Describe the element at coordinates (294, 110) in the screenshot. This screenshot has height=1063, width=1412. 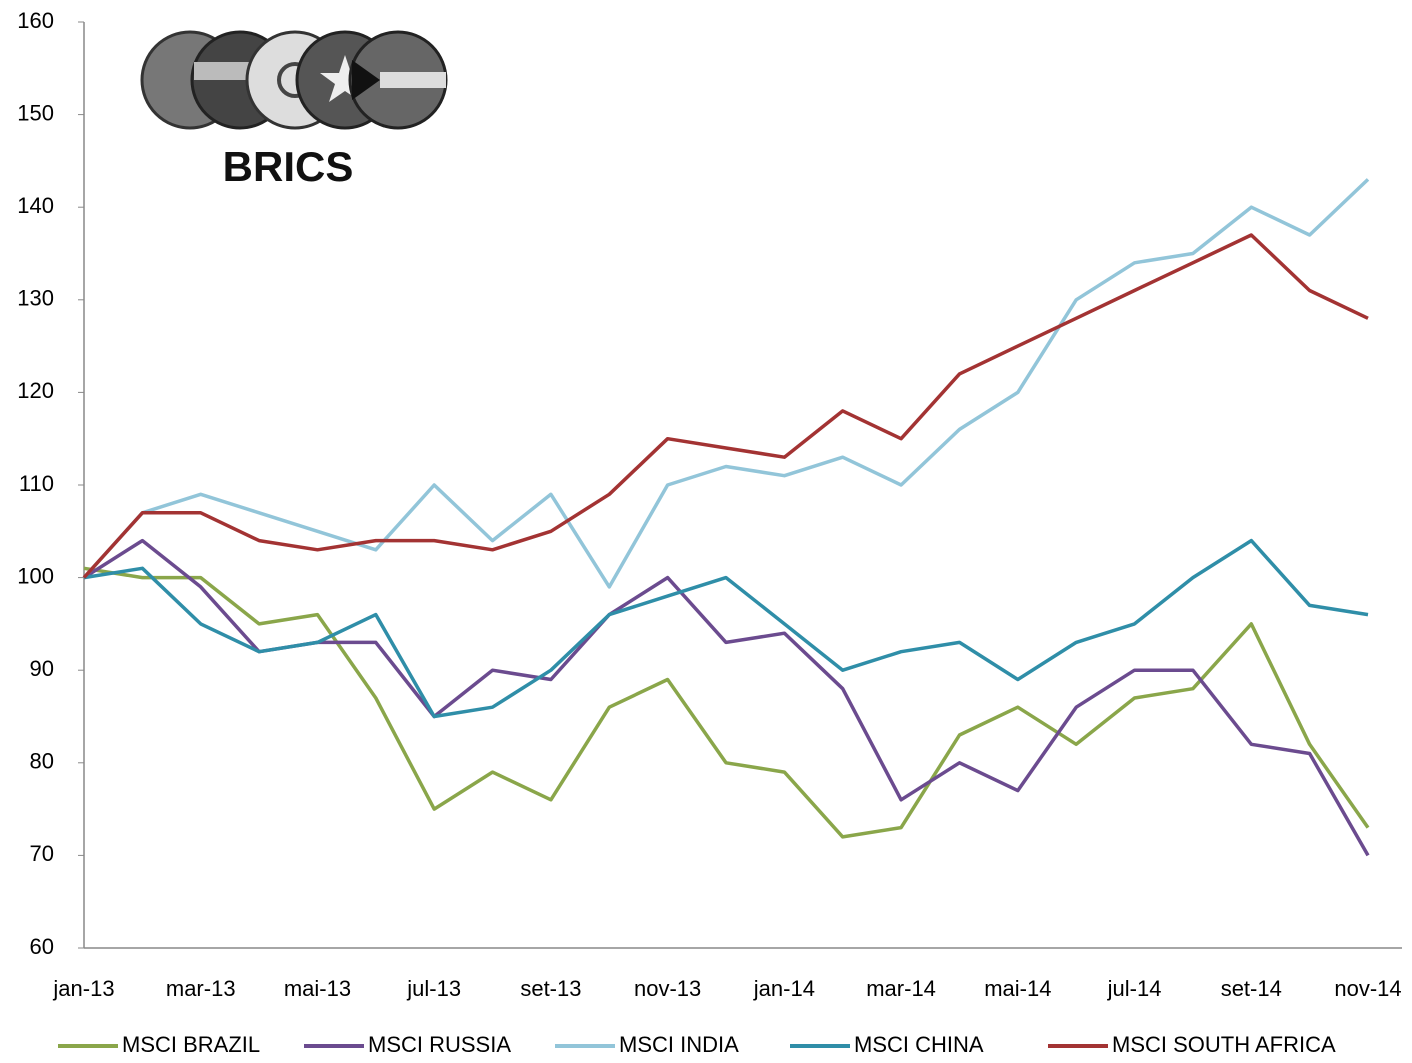
I see `logo: BRICS` at that location.